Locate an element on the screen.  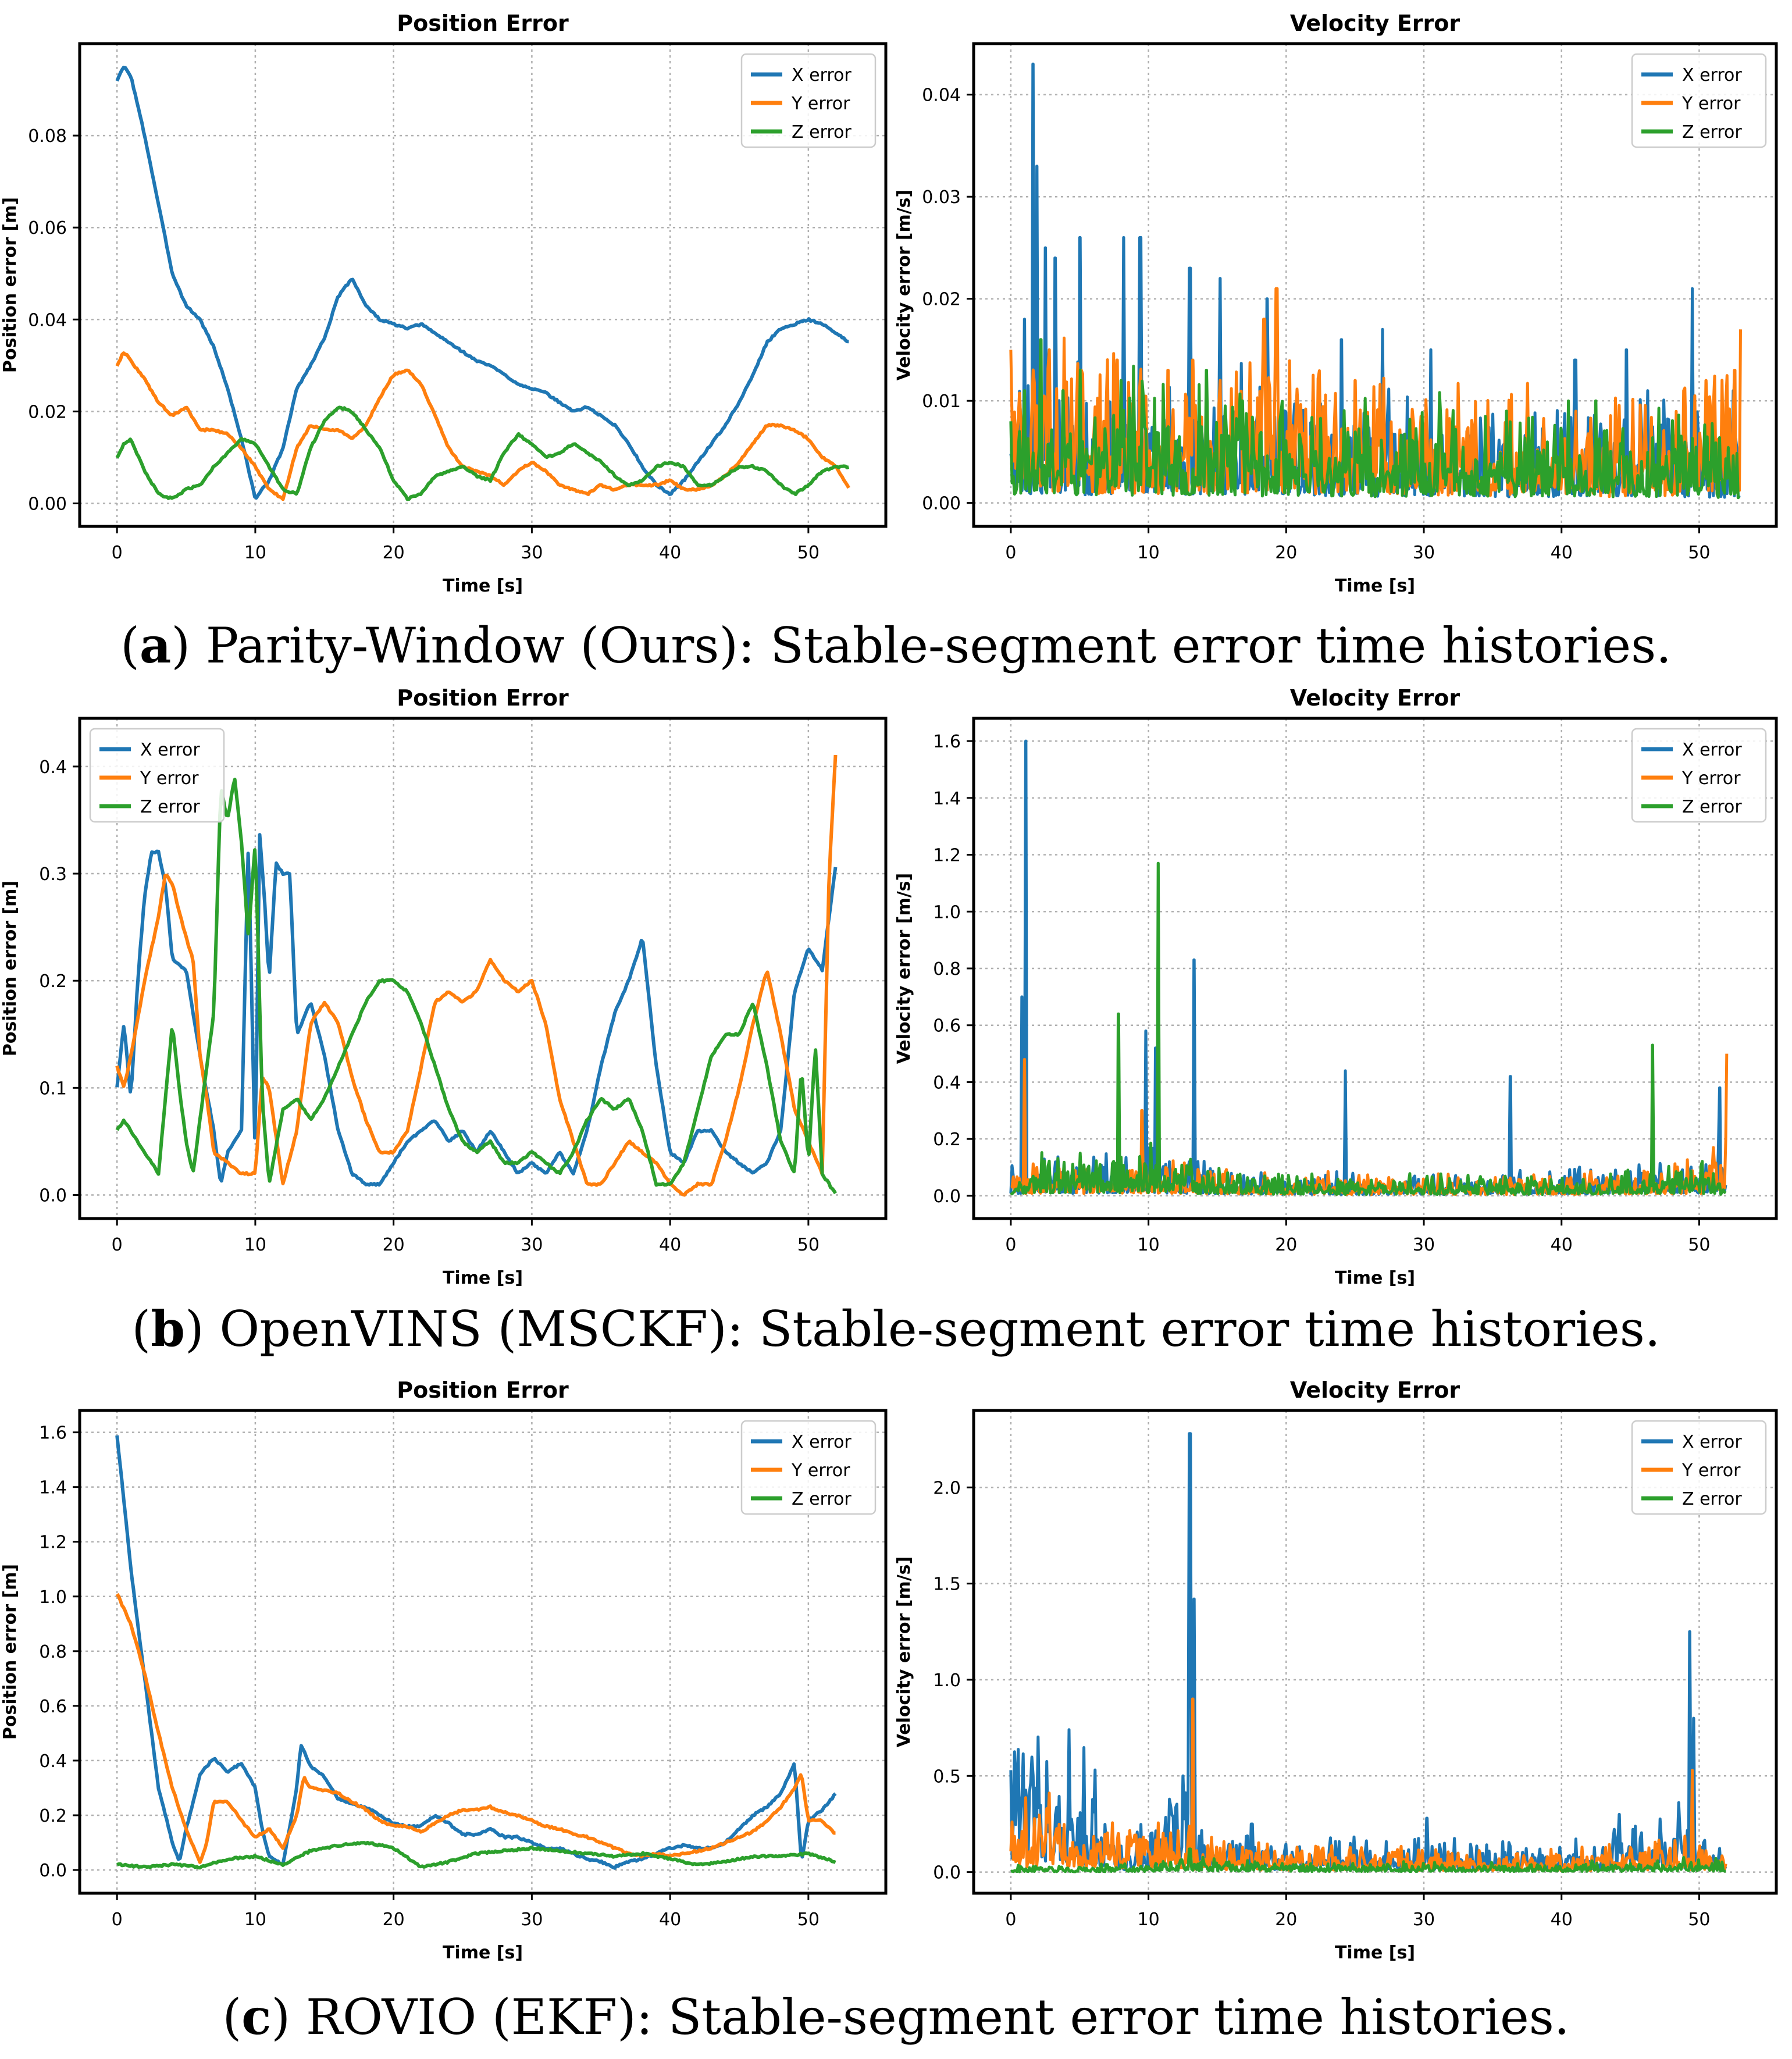
chart-title: Position Error is located at coordinates (483, 23).